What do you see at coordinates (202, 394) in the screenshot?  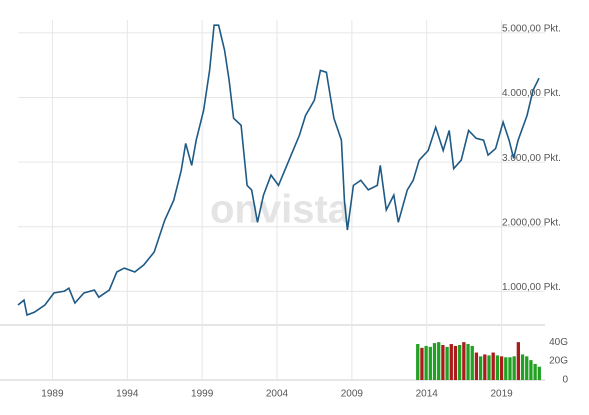 I see `x-tick-label: 1999` at bounding box center [202, 394].